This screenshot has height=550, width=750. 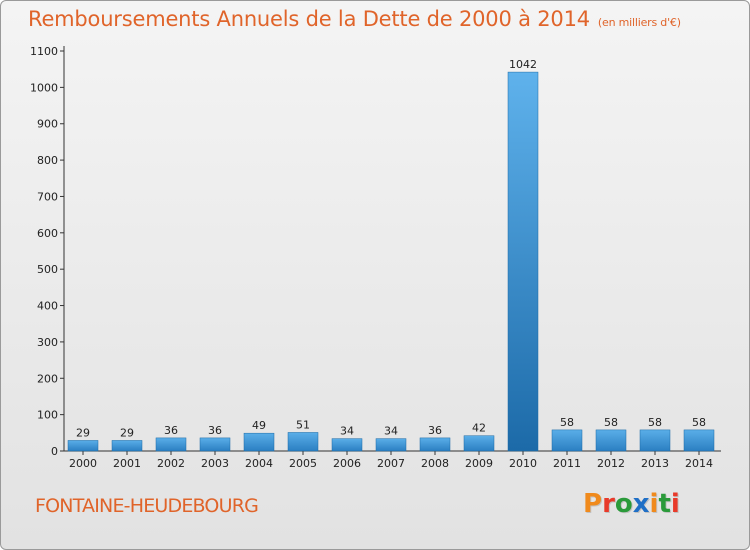 What do you see at coordinates (303, 424) in the screenshot?
I see `bar-value-label: 51` at bounding box center [303, 424].